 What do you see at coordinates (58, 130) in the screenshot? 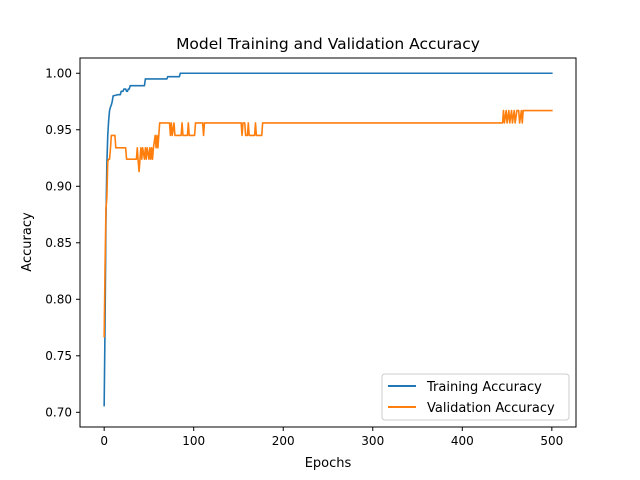
I see `y-tick-label: 0.95` at bounding box center [58, 130].